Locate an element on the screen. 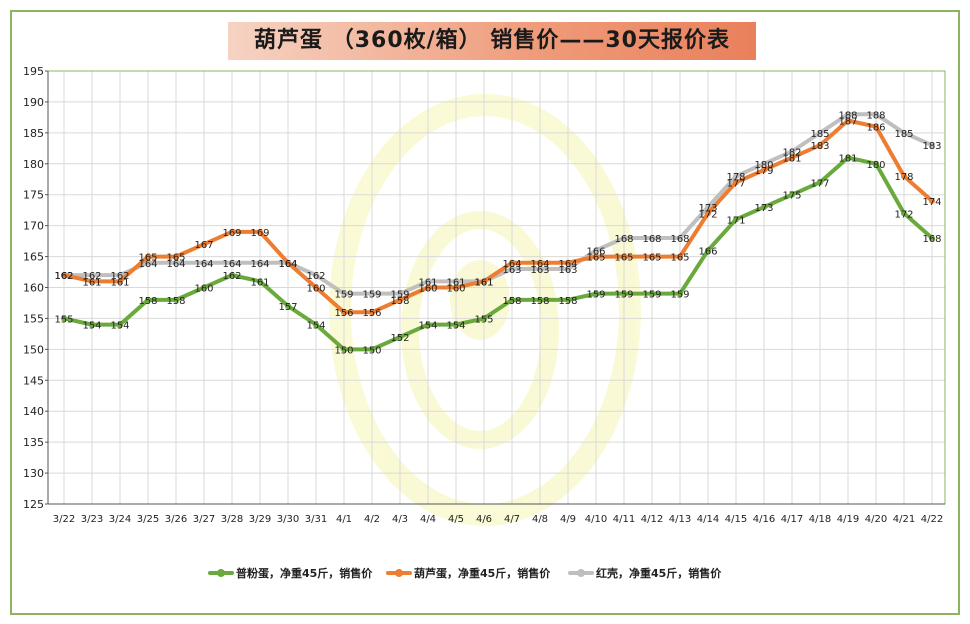 This screenshot has height=624, width=970. data-label: 157 is located at coordinates (287, 307).